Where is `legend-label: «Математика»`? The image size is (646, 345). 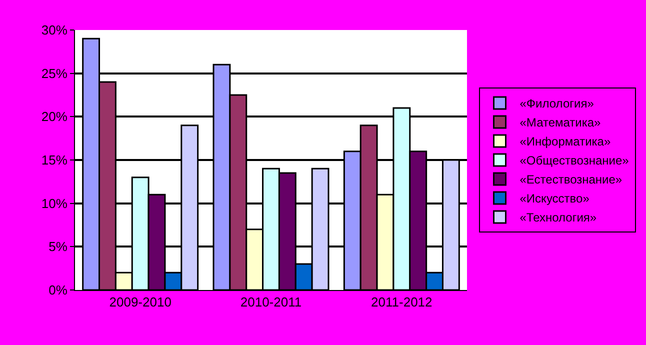 legend-label: «Математика» is located at coordinates (561, 123).